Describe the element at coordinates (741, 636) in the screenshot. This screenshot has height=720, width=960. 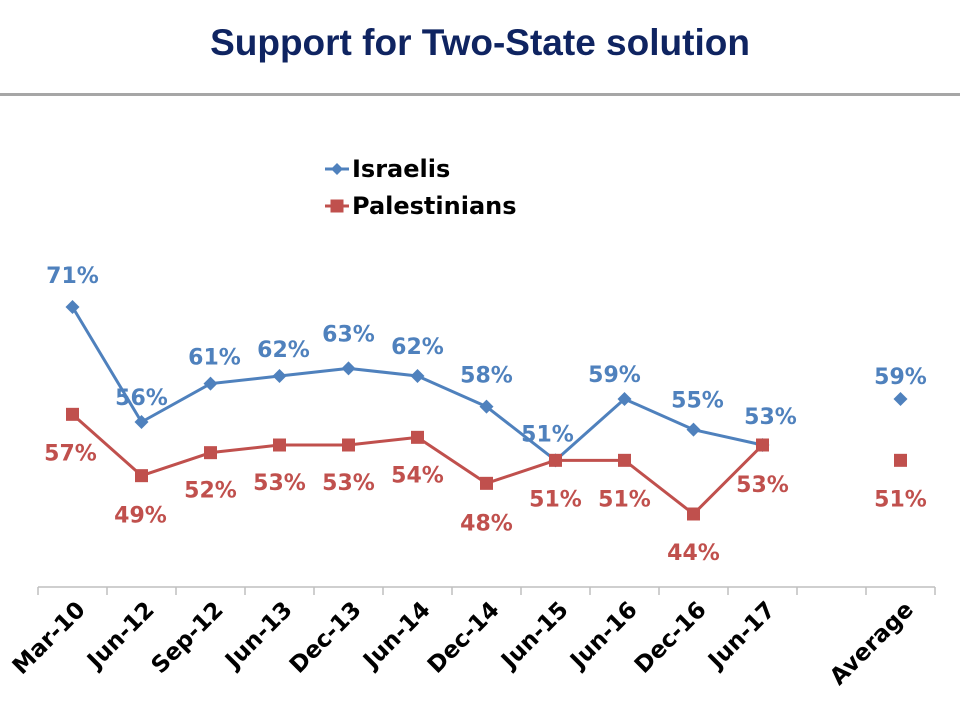
I see `x-tick-label: Jun-17` at that location.